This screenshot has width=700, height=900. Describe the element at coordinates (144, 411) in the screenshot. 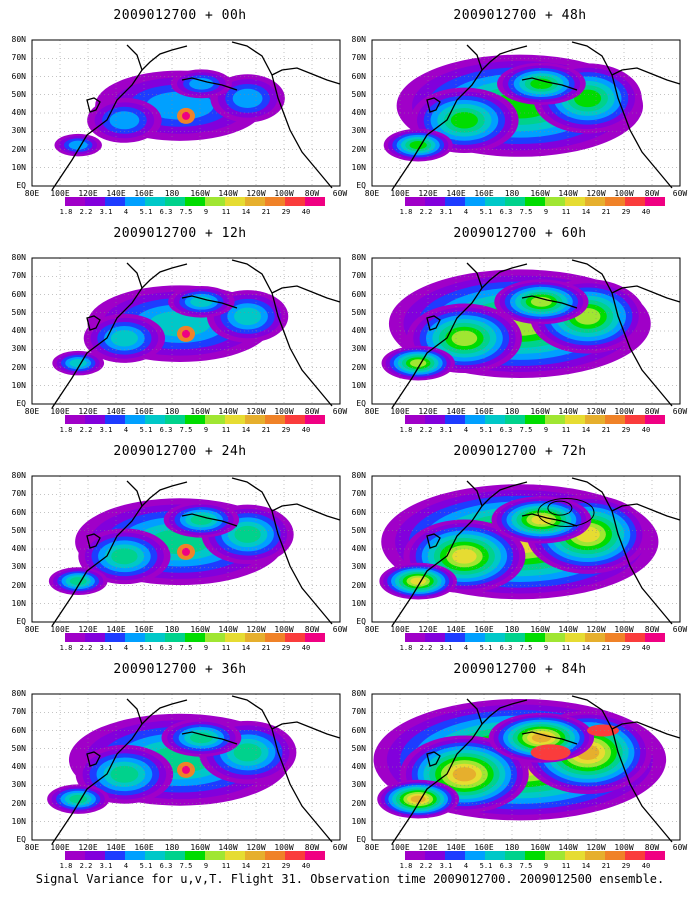

I see `lon-label: 160E` at that location.